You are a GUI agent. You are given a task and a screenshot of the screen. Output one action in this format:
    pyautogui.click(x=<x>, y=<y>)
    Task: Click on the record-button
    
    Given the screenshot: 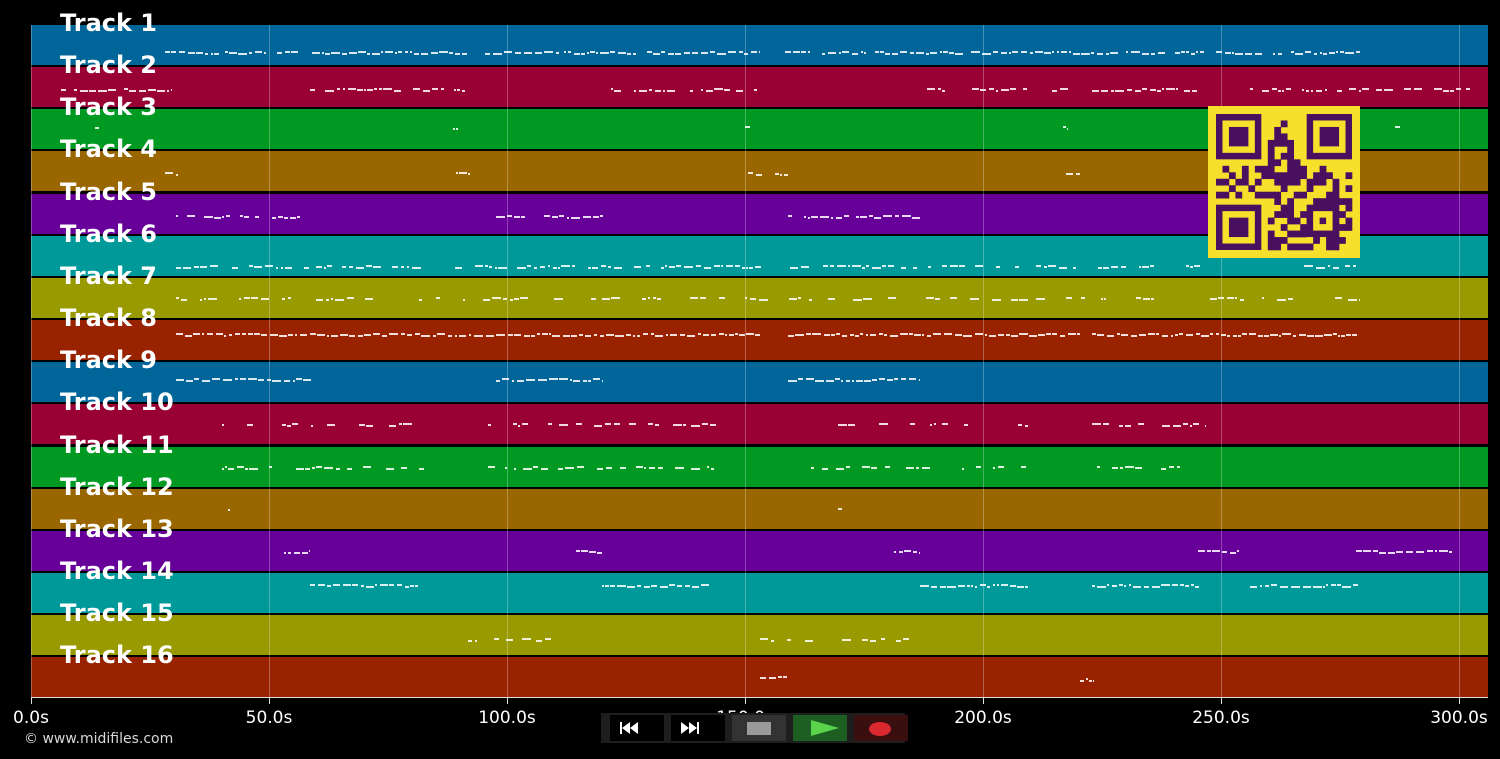 What is the action you would take?
    pyautogui.click(x=881, y=728)
    